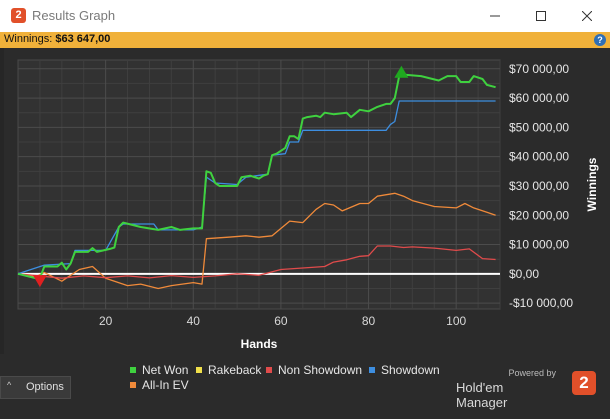 This screenshot has height=419, width=610. I want to click on x-tick-label: 100, so click(456, 321).